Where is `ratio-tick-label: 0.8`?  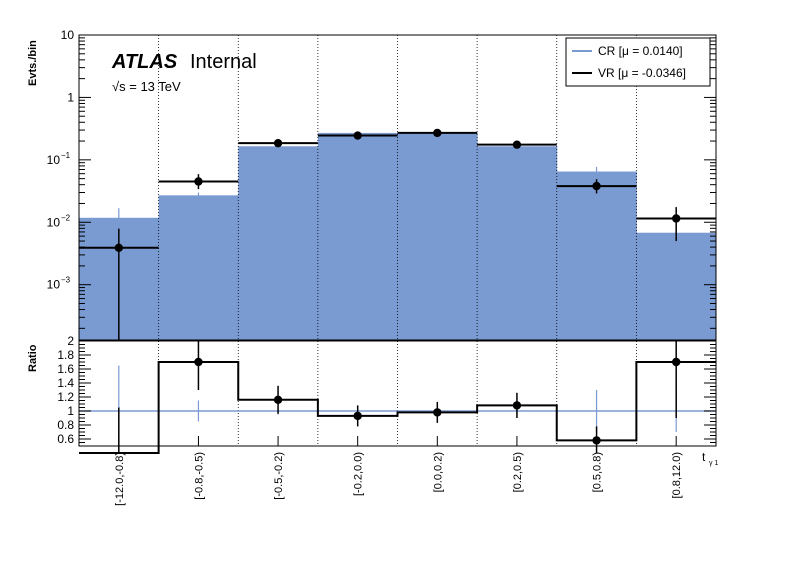 ratio-tick-label: 0.8 is located at coordinates (65, 425).